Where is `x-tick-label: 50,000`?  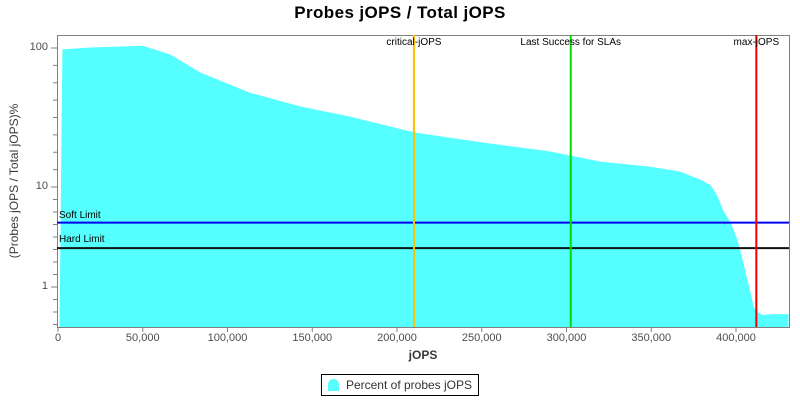
x-tick-label: 50,000 is located at coordinates (142, 338).